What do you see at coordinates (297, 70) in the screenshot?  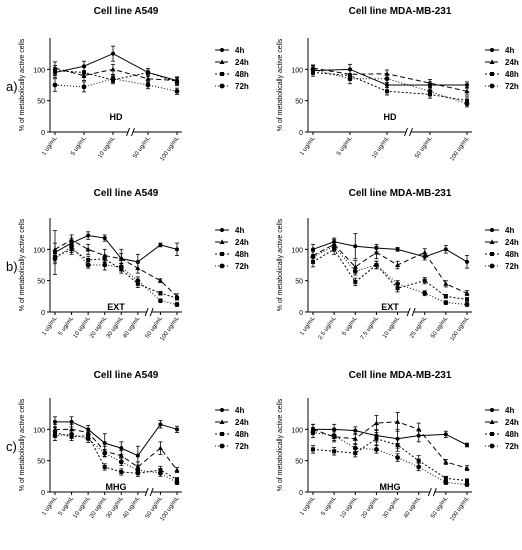 I see `y-tick-label: 100` at bounding box center [297, 70].